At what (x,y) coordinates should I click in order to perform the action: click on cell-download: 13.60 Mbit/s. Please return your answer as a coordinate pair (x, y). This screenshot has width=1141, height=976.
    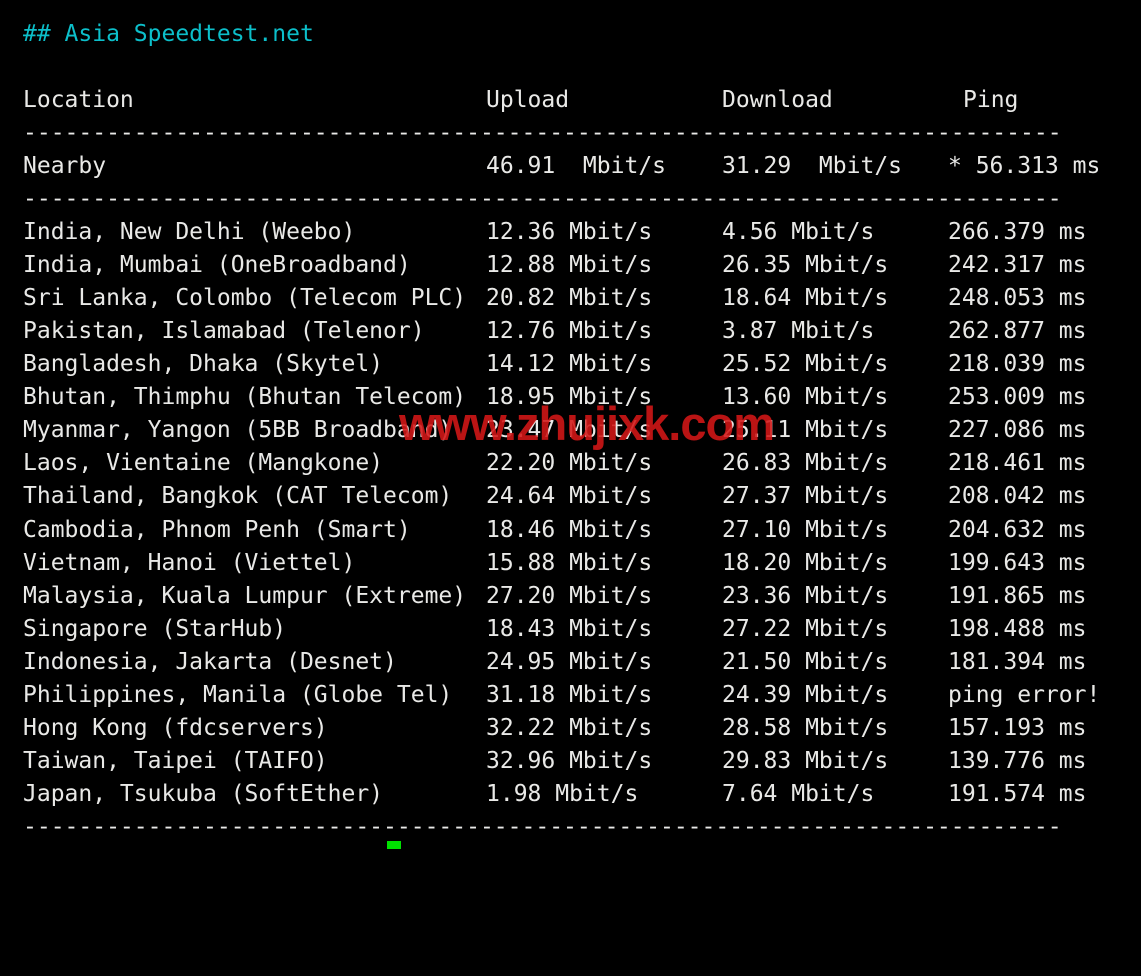
    Looking at the image, I should click on (805, 397).